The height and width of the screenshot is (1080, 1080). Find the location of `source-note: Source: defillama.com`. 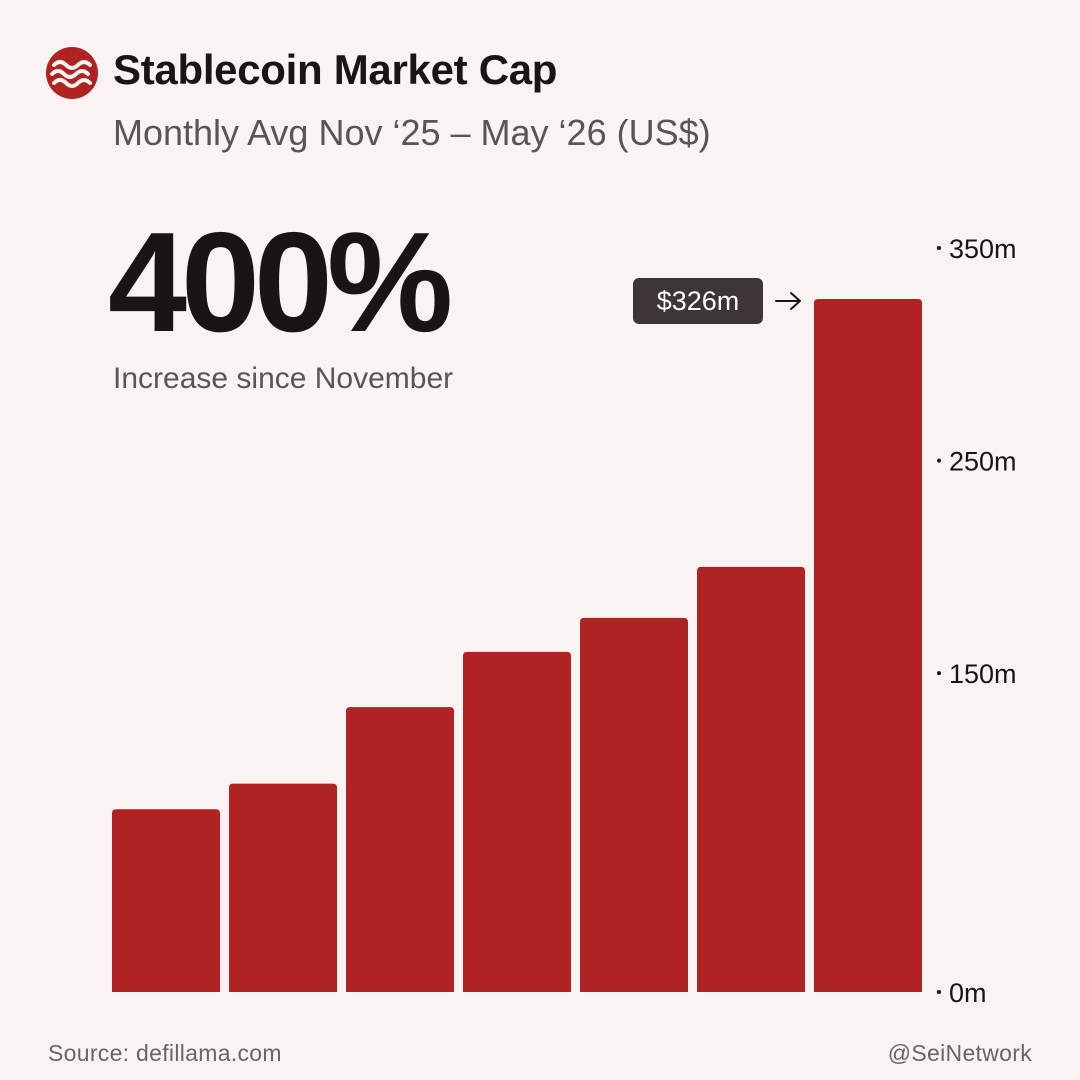

source-note: Source: defillama.com is located at coordinates (165, 1053).